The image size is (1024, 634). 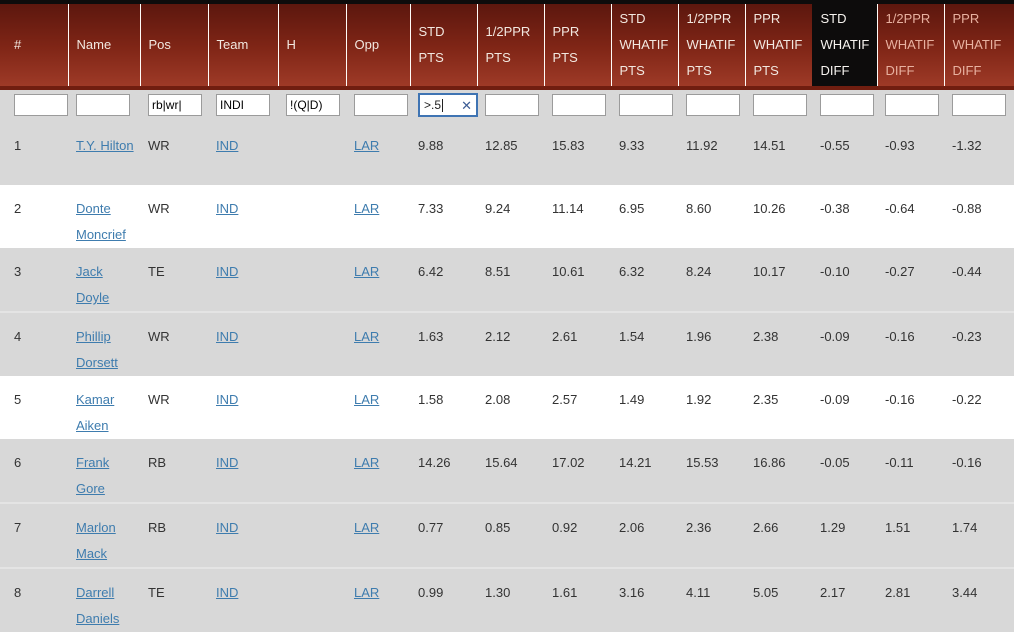 What do you see at coordinates (101, 221) in the screenshot?
I see `player-name-link: Donte Moncrief` at bounding box center [101, 221].